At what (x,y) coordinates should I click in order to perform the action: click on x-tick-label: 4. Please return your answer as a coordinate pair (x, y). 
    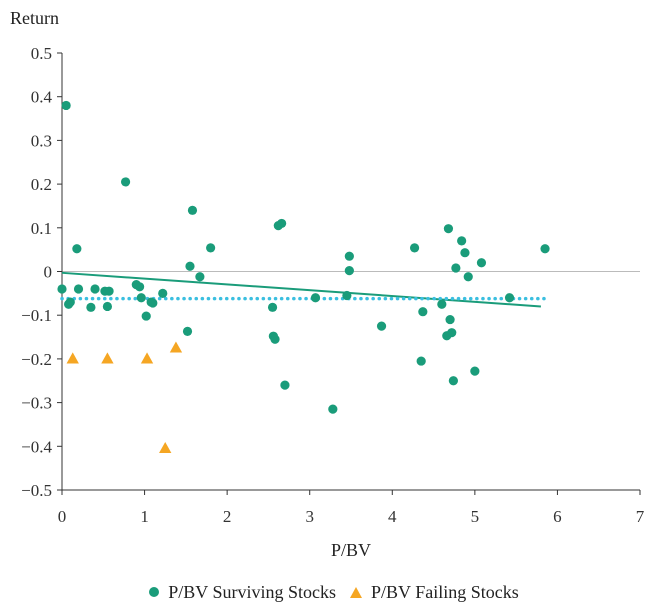
    Looking at the image, I should click on (392, 516).